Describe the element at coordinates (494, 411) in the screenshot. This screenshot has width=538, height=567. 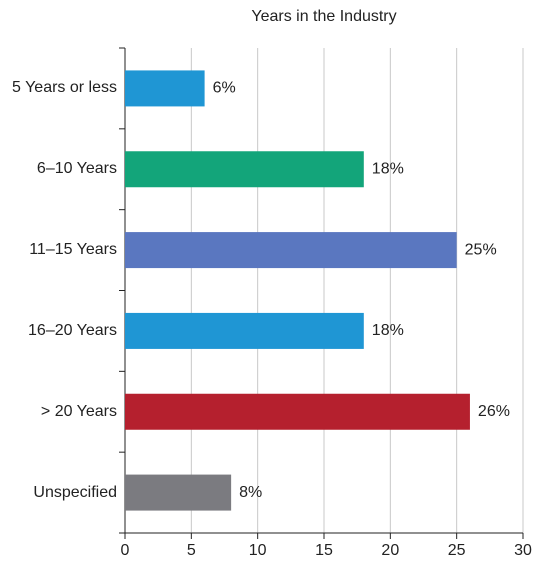
I see `value-label: 26%` at that location.